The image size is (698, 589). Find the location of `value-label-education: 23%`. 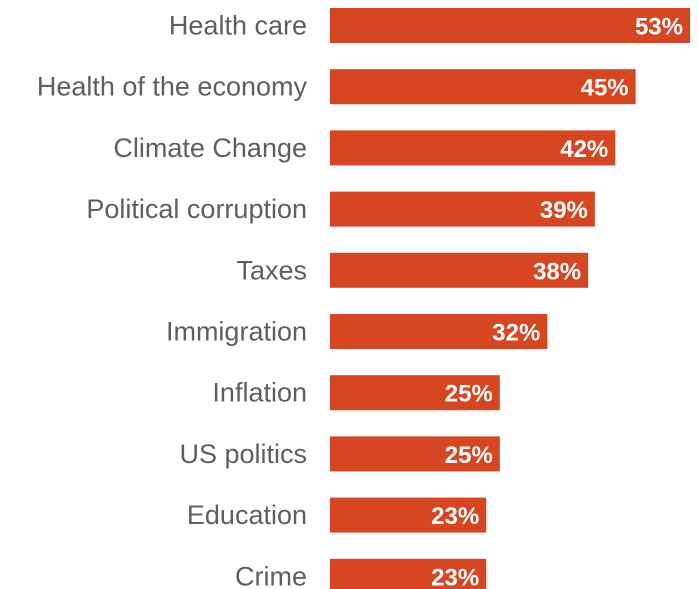

value-label-education: 23% is located at coordinates (455, 516).